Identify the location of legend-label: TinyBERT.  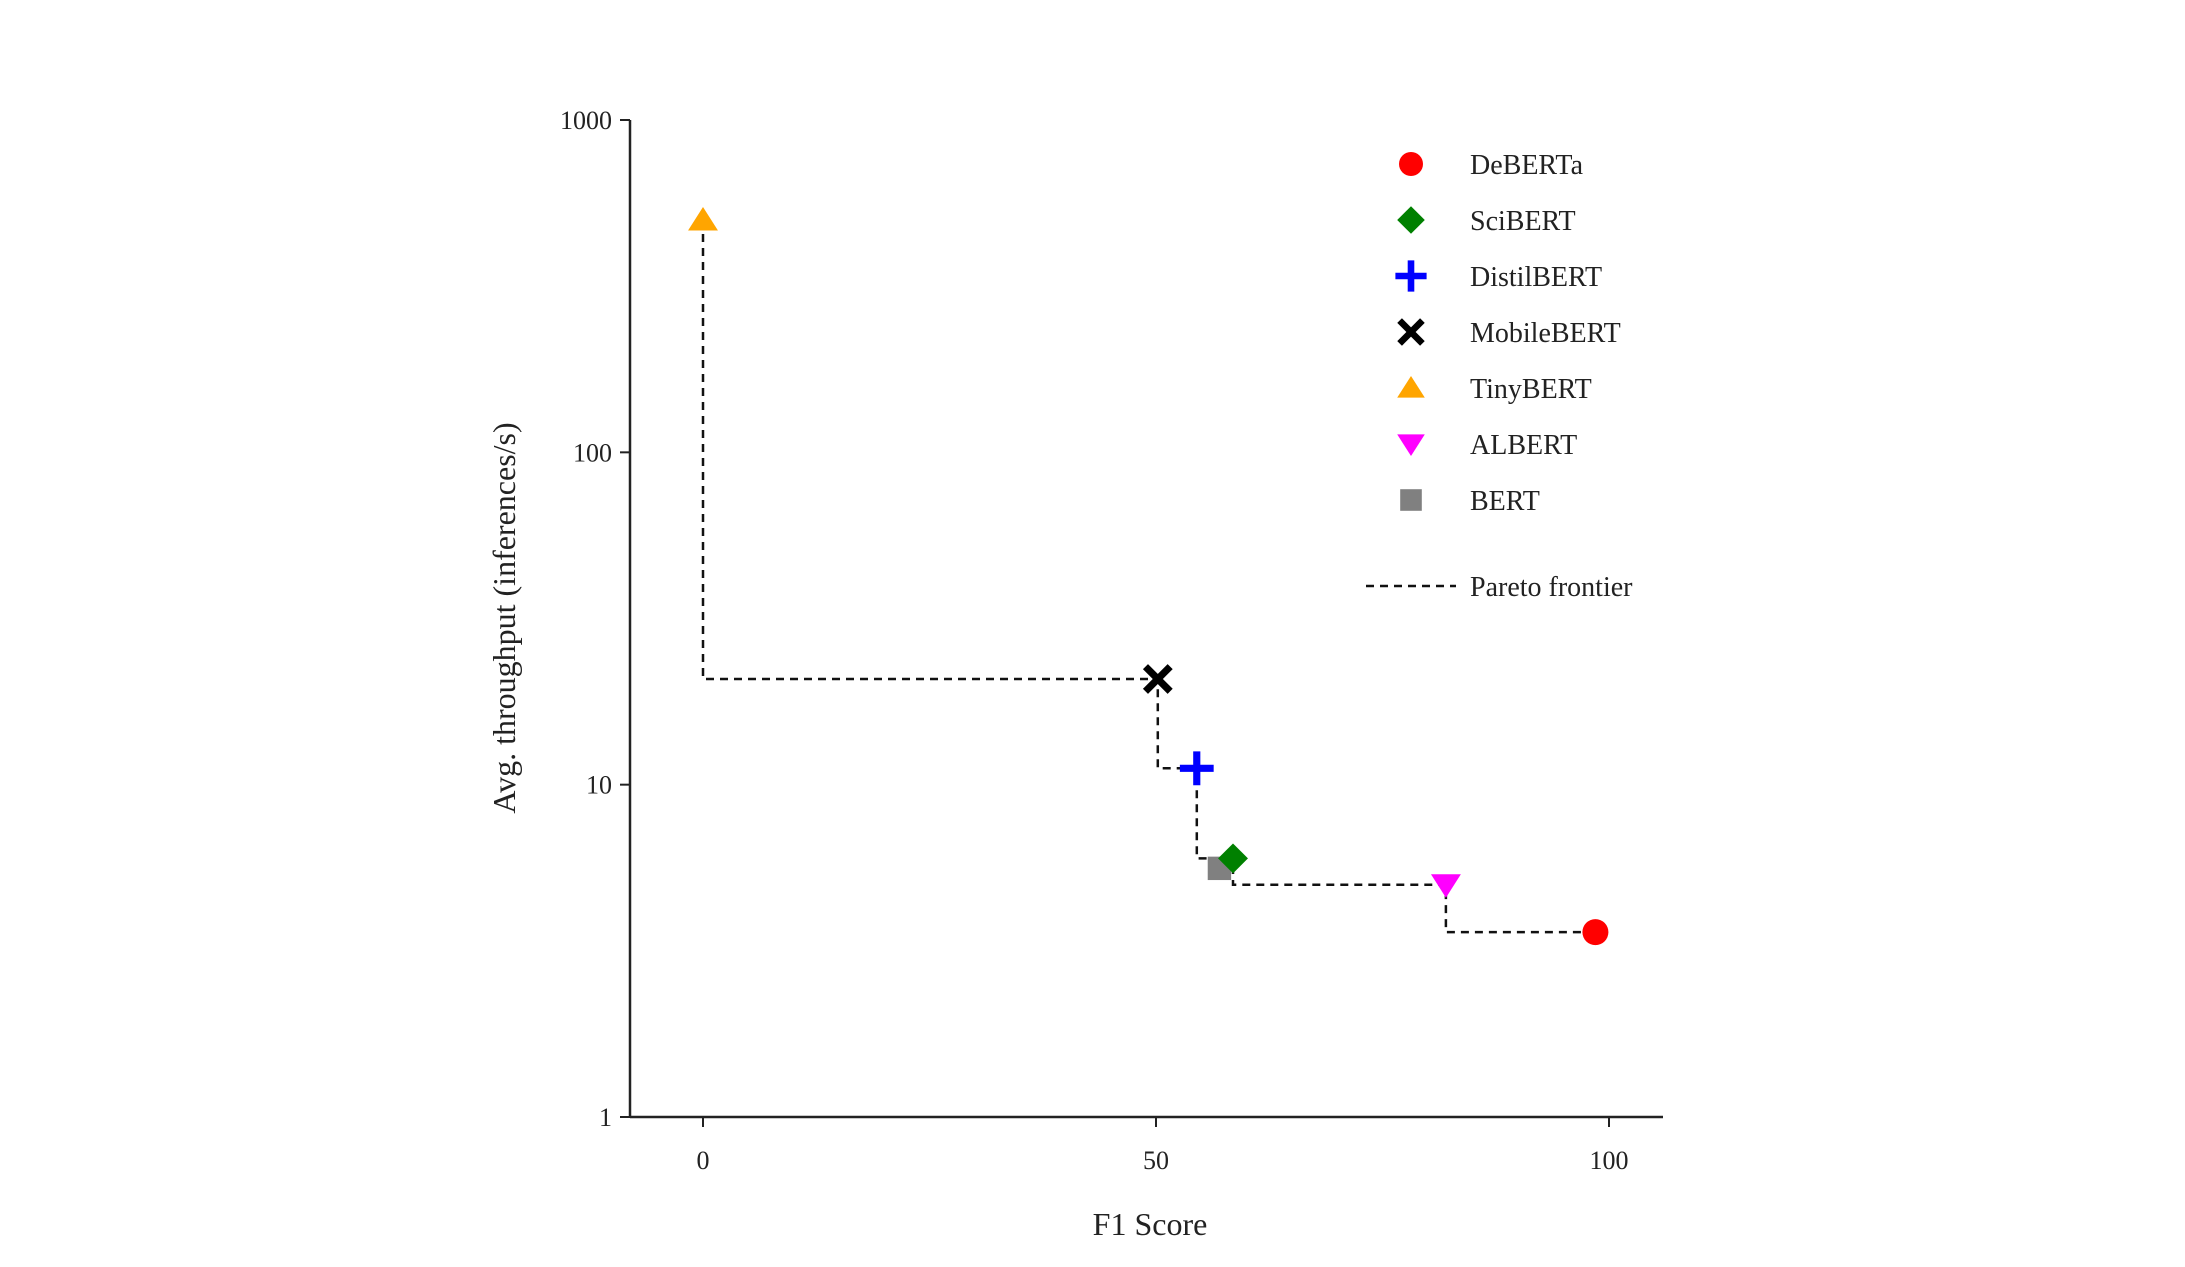
(1531, 389).